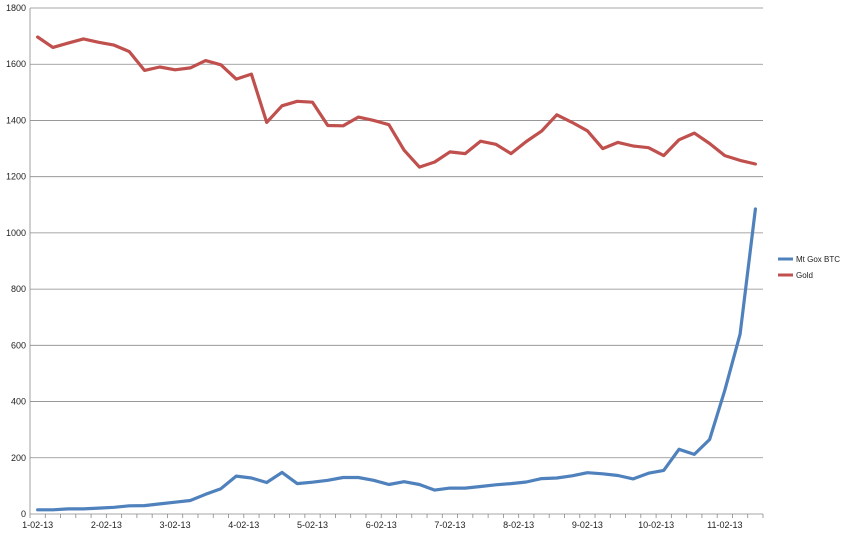 The image size is (850, 537). What do you see at coordinates (23, 514) in the screenshot?
I see `y-tick-label: 0` at bounding box center [23, 514].